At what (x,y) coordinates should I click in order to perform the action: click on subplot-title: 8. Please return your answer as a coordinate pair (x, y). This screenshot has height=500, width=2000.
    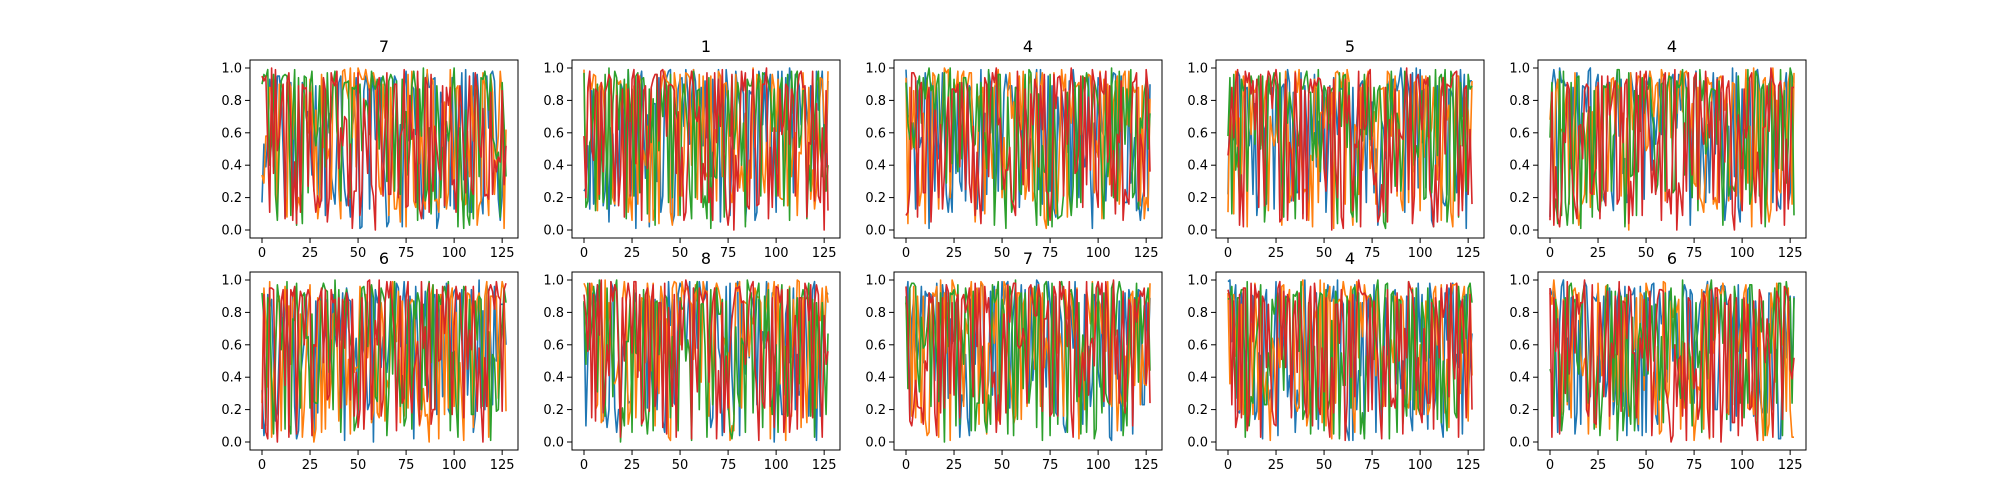
    Looking at the image, I should click on (706, 258).